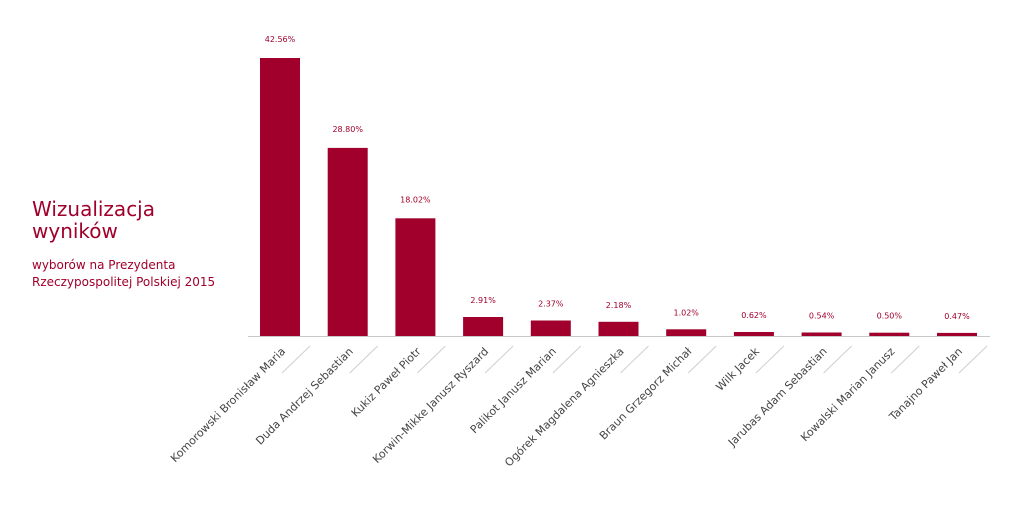  What do you see at coordinates (280, 39) in the screenshot?
I see `data-label: 42.56%` at bounding box center [280, 39].